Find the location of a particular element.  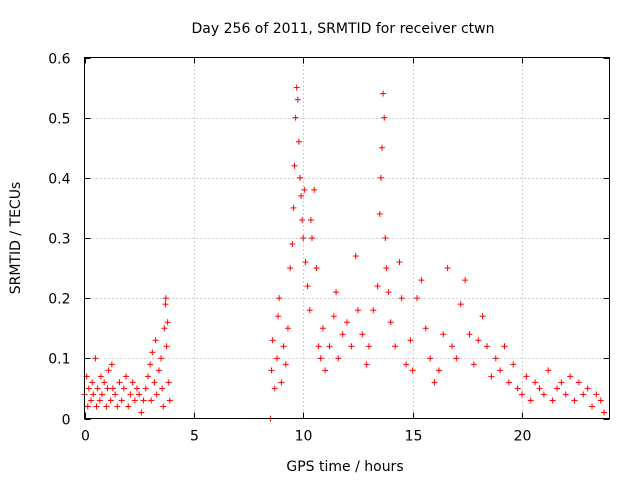

x-axis-label: GPS time / hours is located at coordinates (344, 467).